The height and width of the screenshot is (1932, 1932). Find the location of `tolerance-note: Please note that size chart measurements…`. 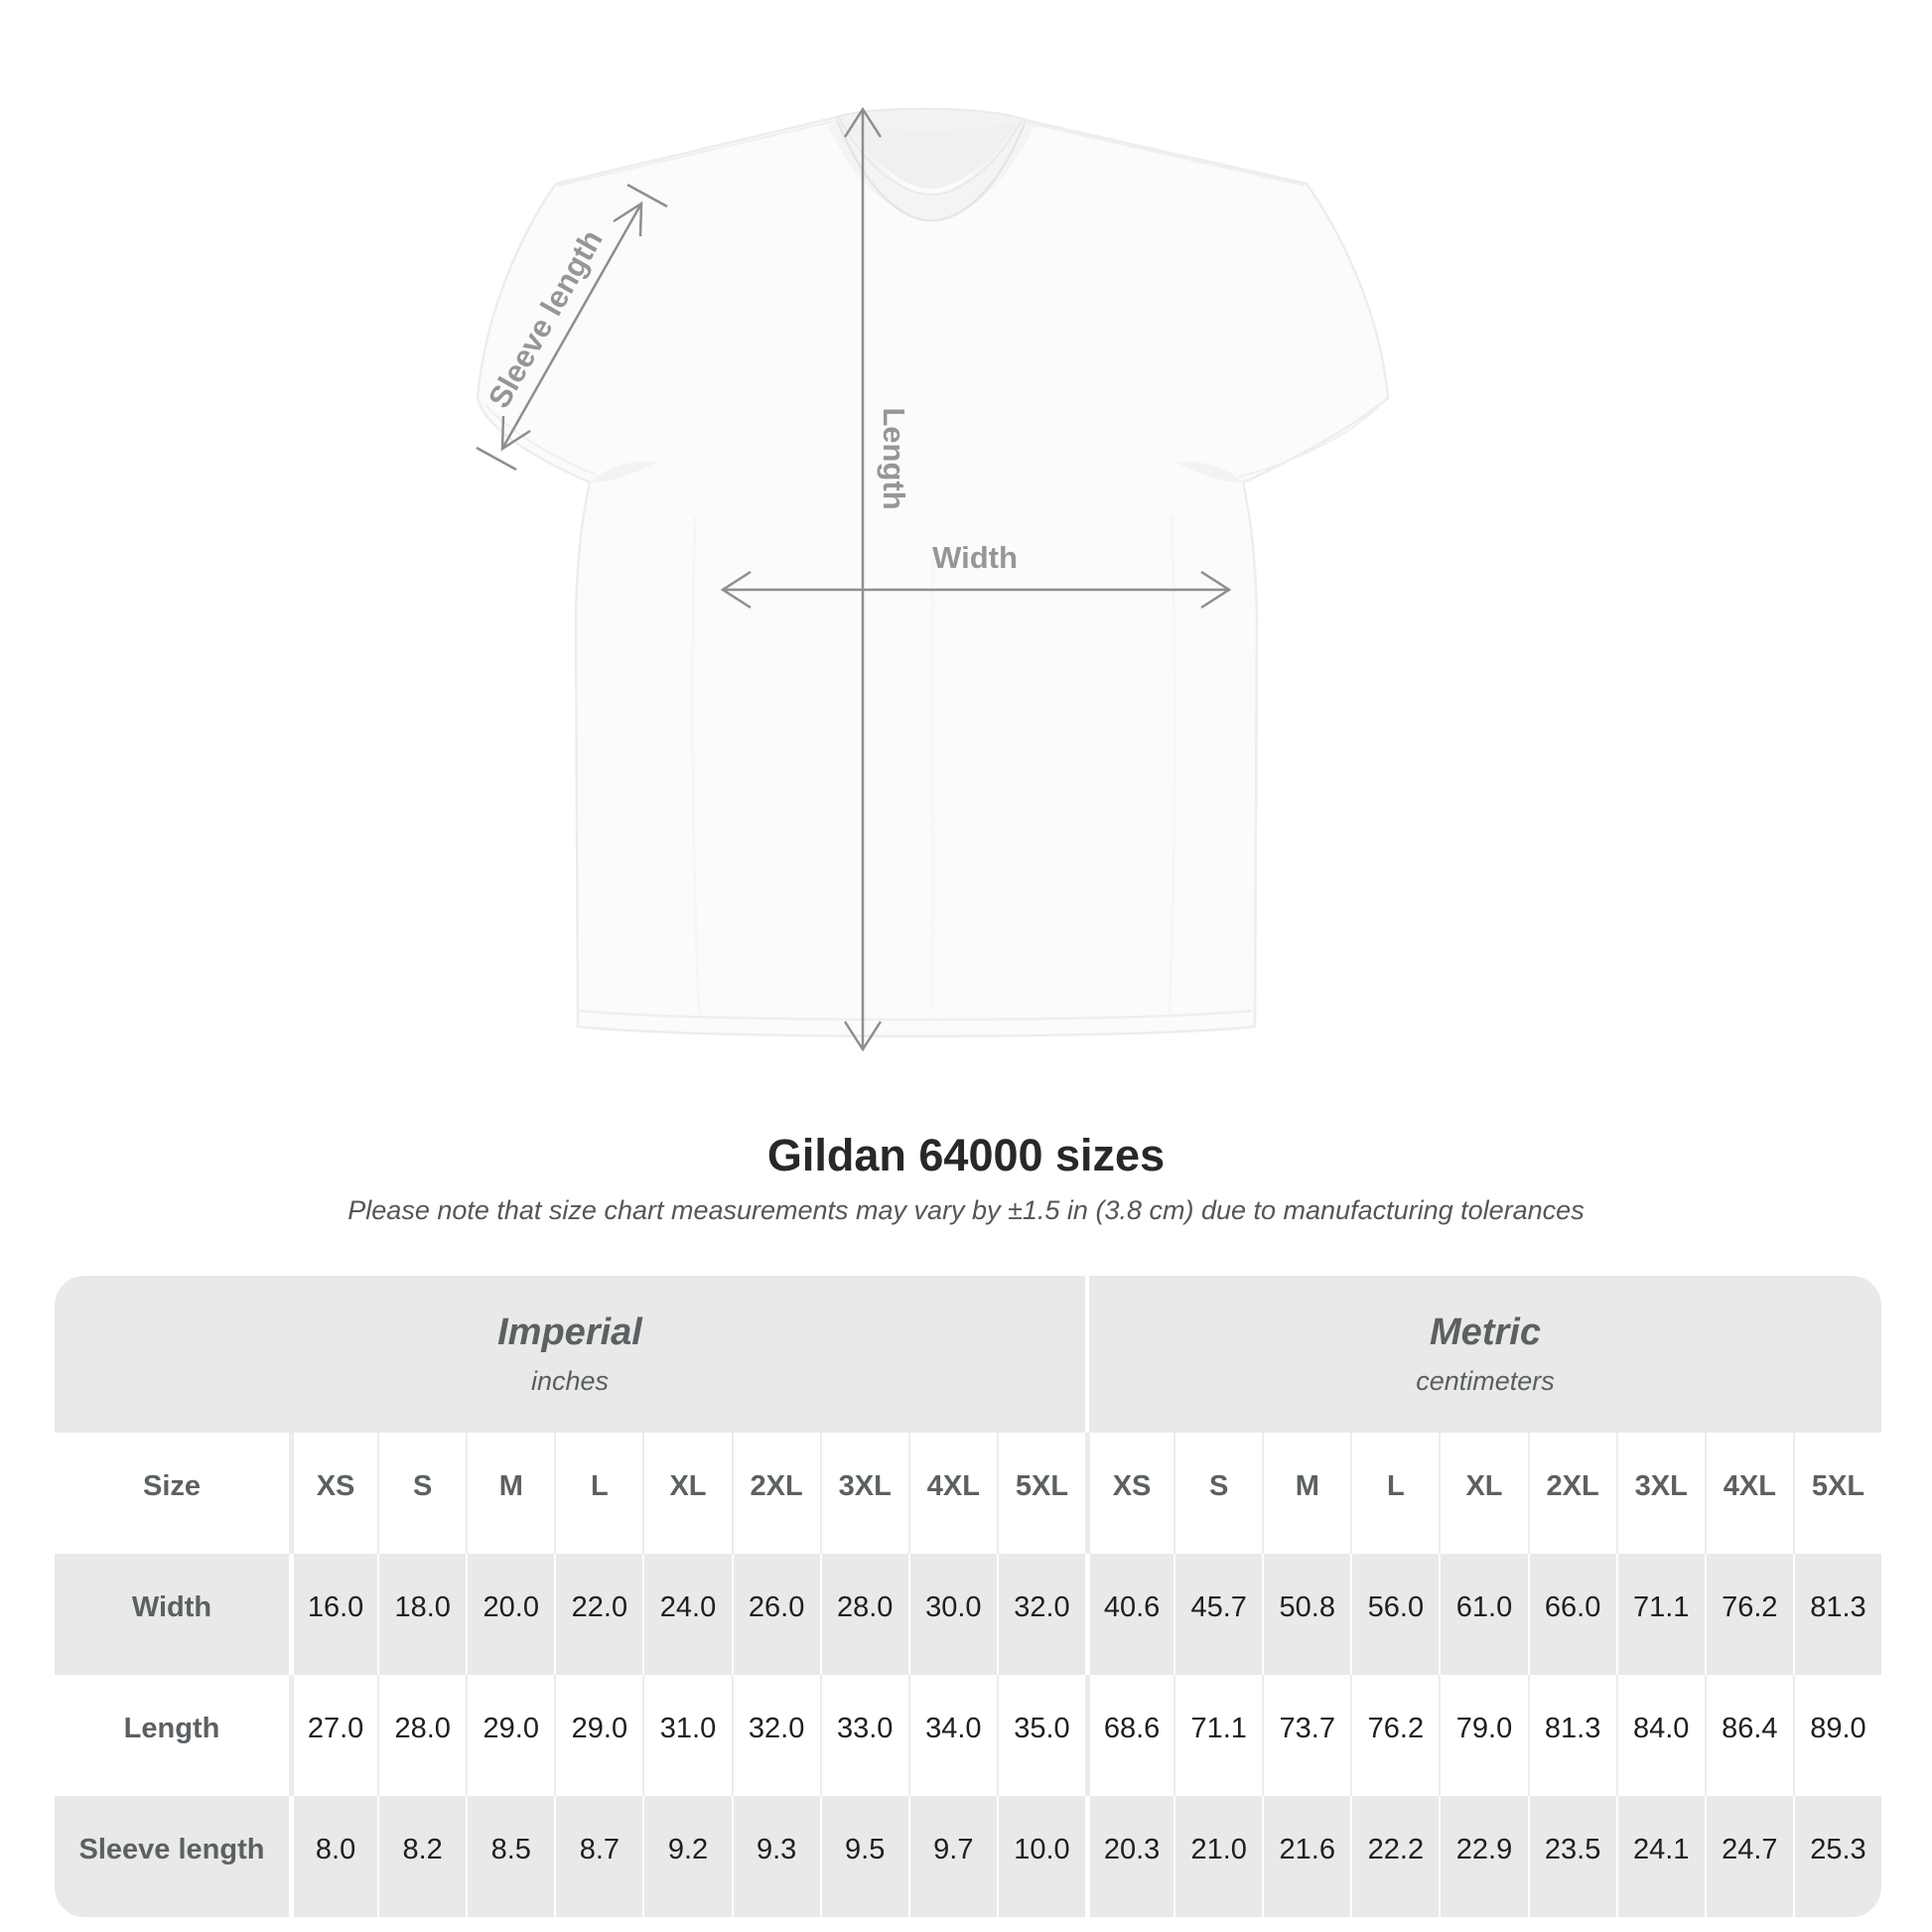

tolerance-note: Please note that size chart measurements… is located at coordinates (966, 1210).